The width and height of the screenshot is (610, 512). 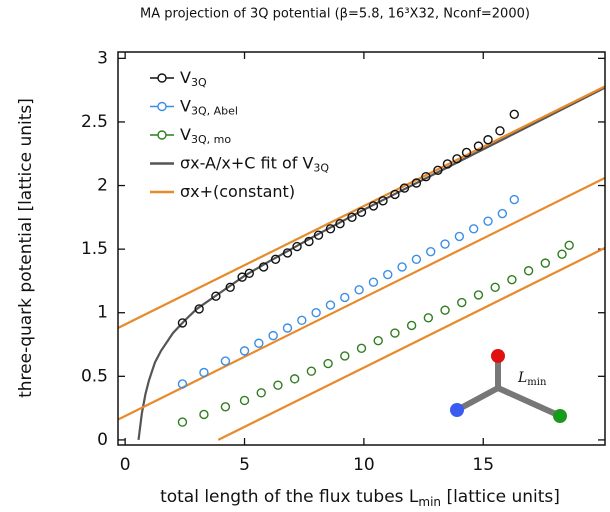 I want to click on inset-label-main: L, so click(x=522, y=378).